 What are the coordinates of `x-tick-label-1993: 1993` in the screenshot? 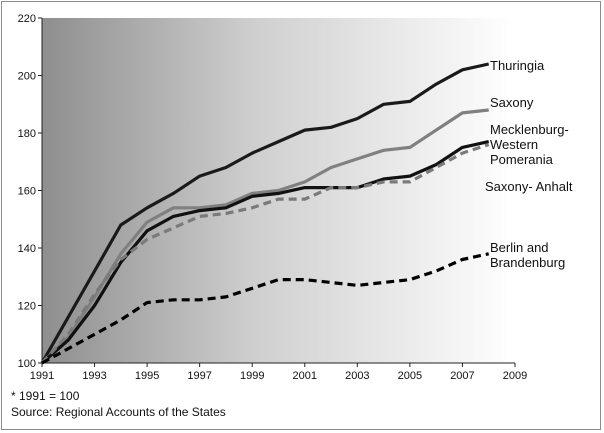 It's located at (94, 376).